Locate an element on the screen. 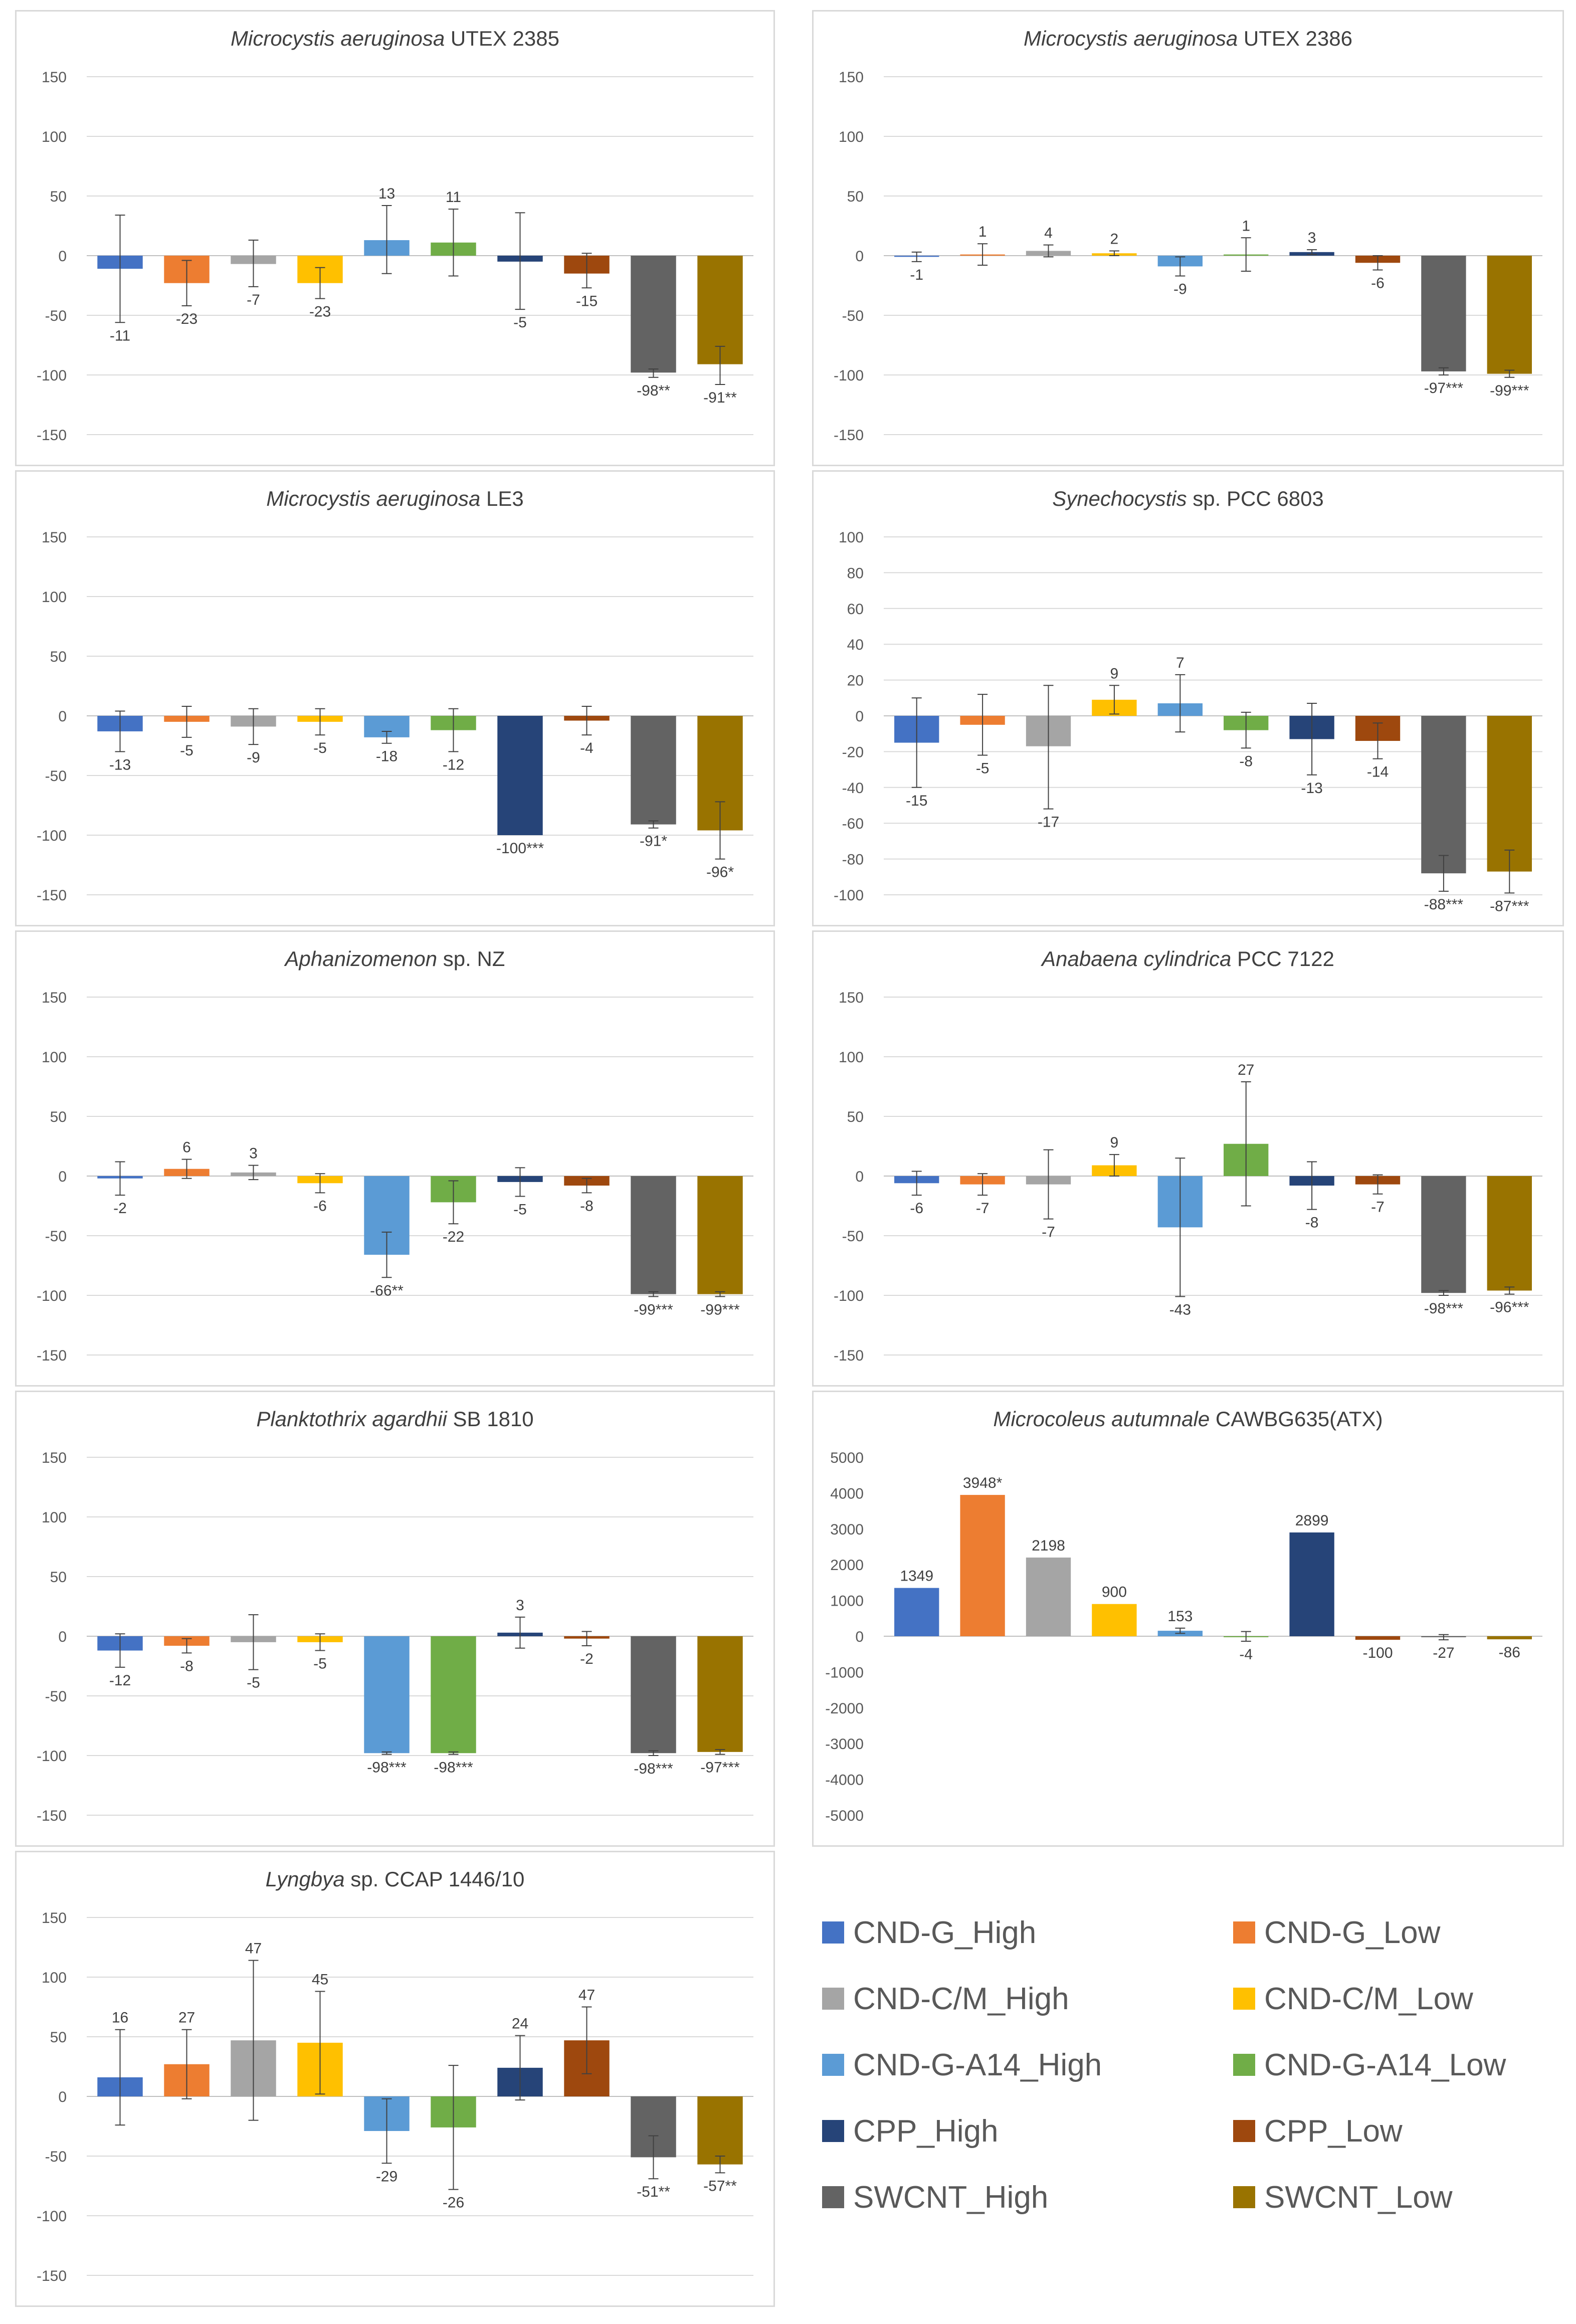  data-label: 1 is located at coordinates (982, 232).